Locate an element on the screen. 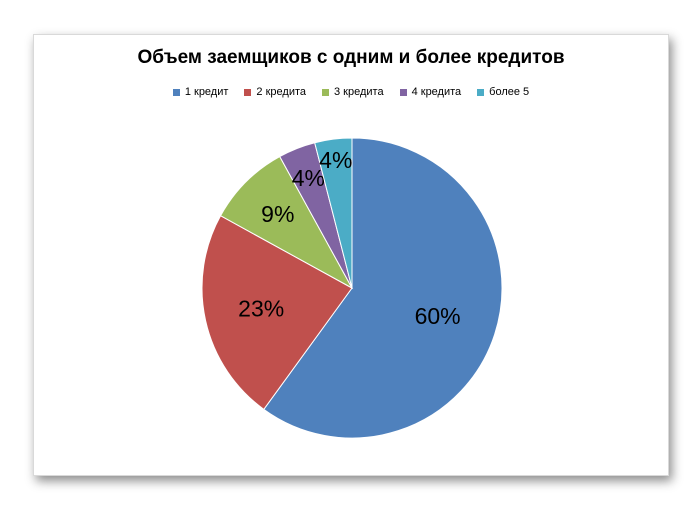  legend-label-3: 3 кредита is located at coordinates (359, 92).